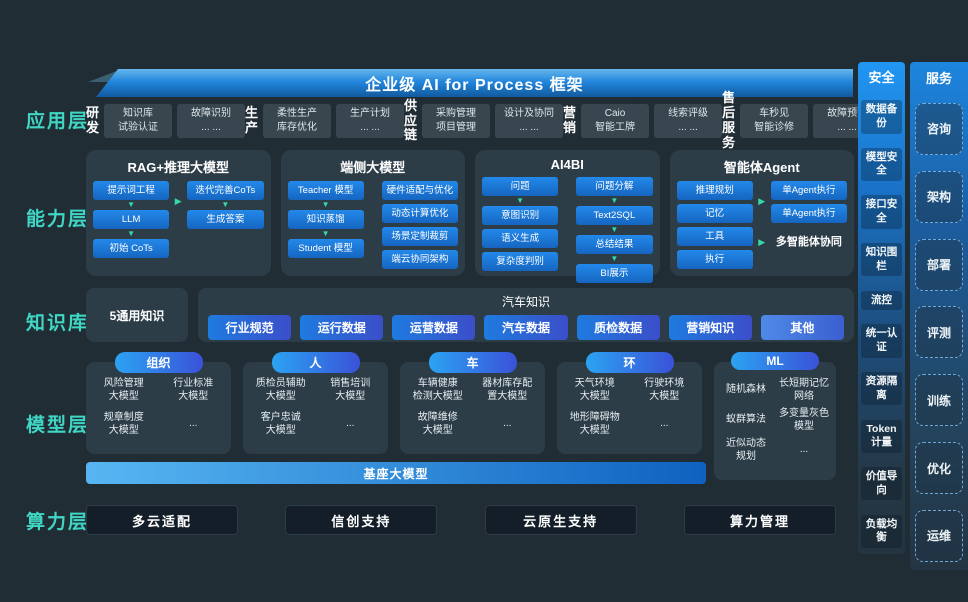 The height and width of the screenshot is (602, 968). I want to click on foundation-model-bar: 基座大模型, so click(396, 473).